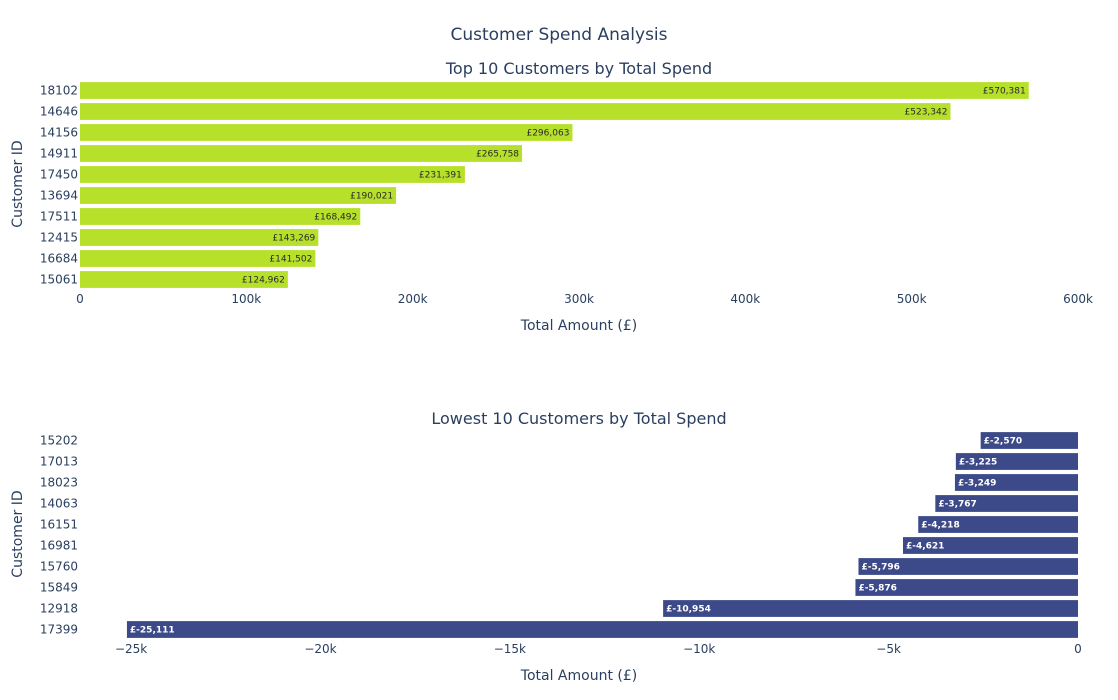 The width and height of the screenshot is (1118, 700). I want to click on low-x-tick-label: 0, so click(1078, 649).